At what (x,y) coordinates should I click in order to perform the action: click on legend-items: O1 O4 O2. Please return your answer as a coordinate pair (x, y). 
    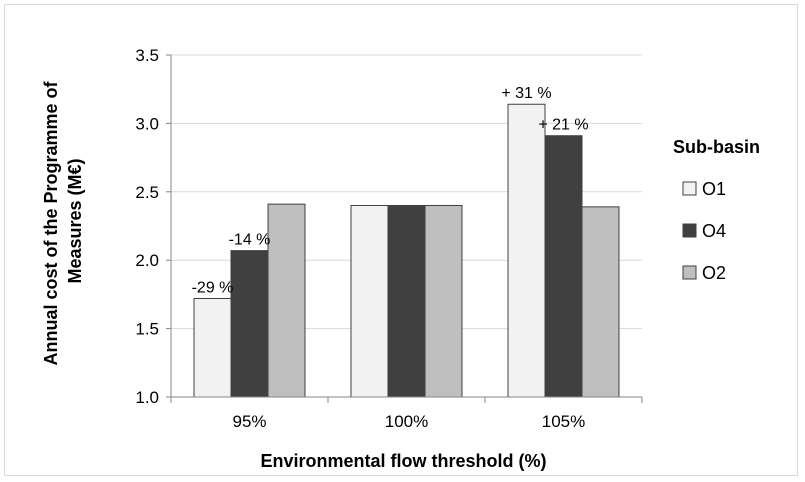
    Looking at the image, I should click on (704, 231).